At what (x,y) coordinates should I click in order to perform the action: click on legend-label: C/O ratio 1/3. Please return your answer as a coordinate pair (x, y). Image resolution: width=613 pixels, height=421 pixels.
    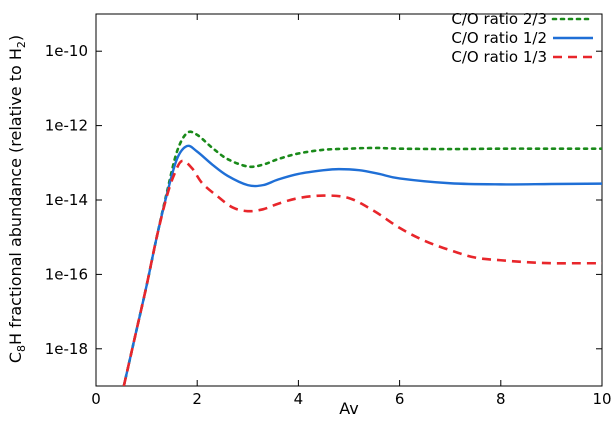
    Looking at the image, I should click on (499, 57).